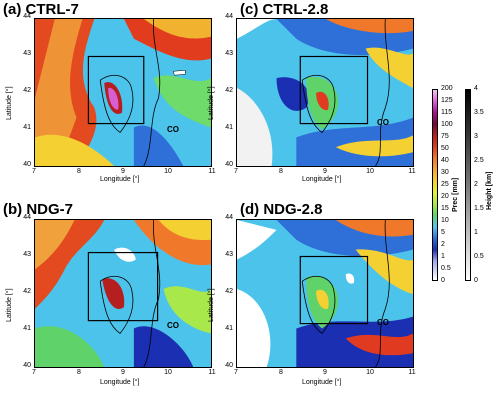 Image resolution: width=500 pixels, height=400 pixels. Describe the element at coordinates (443, 232) in the screenshot. I see `prec-tick-5: 5` at that location.